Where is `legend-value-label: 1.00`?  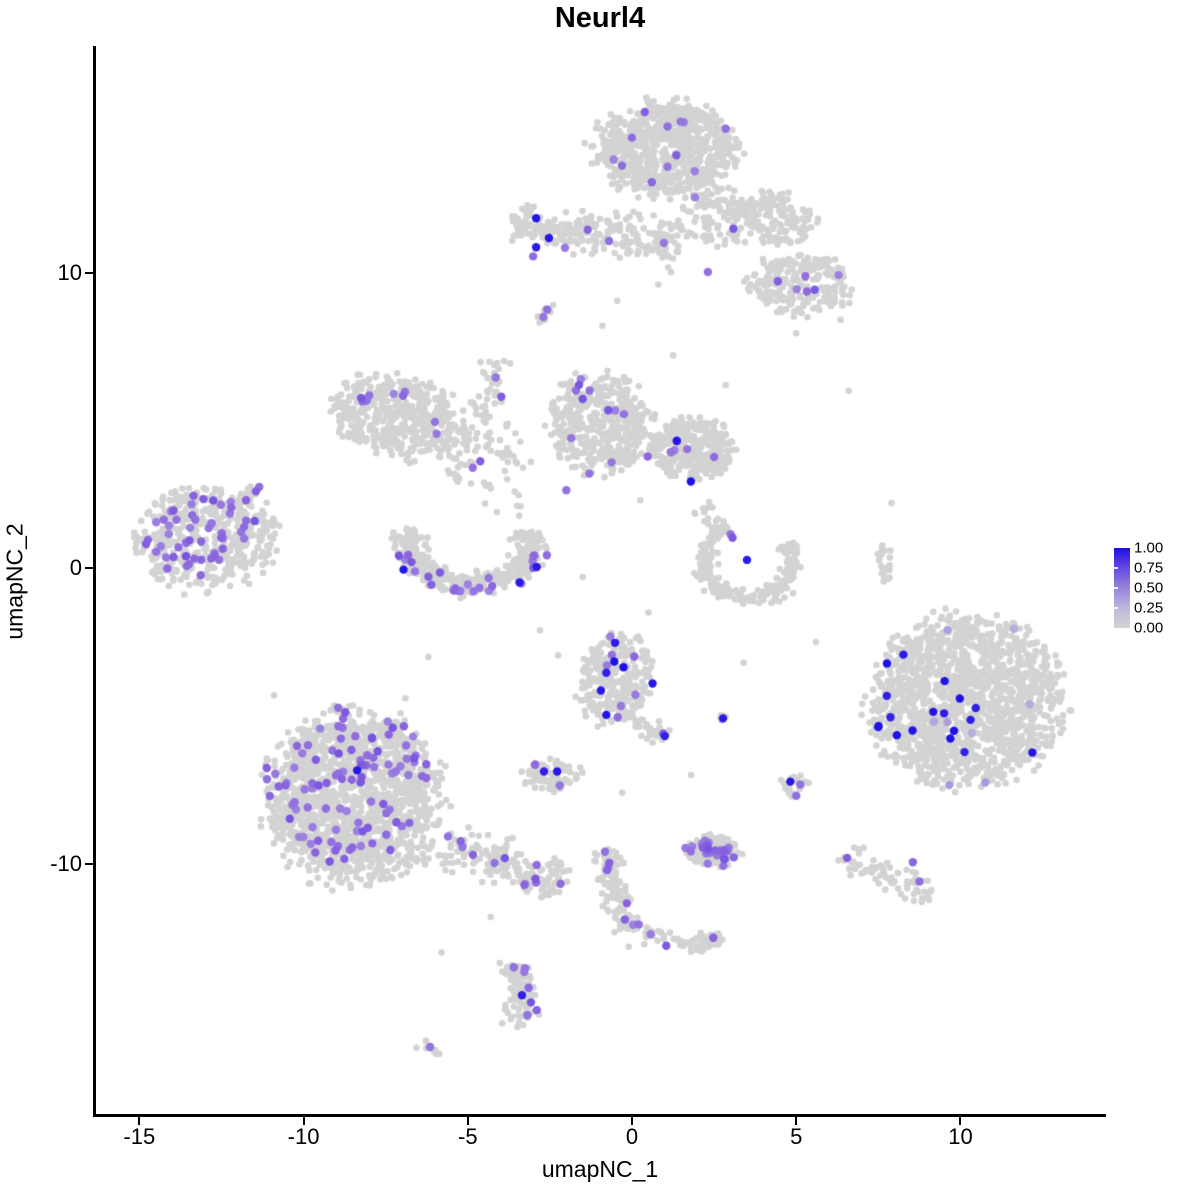
legend-value-label: 1.00 is located at coordinates (1149, 548).